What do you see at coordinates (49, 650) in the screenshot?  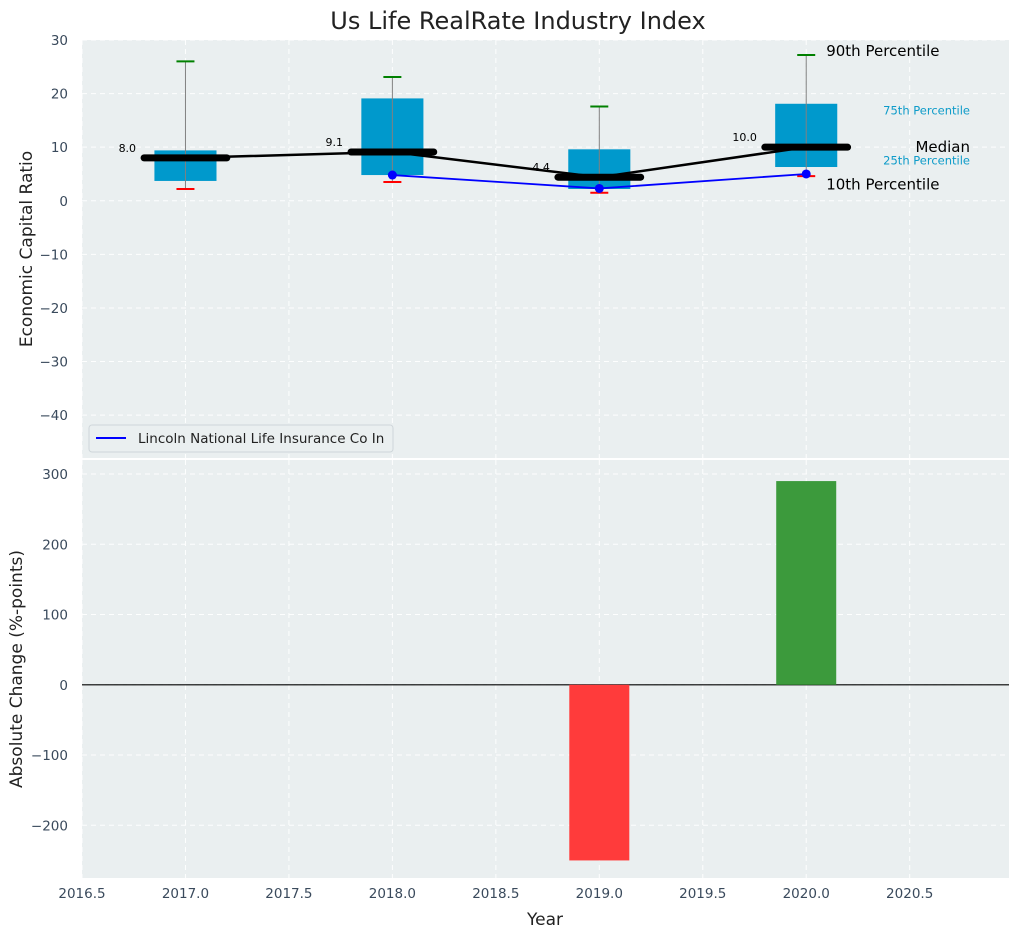 I see `bottom-y-ticks: 300 200 100 0 −100 −200` at bounding box center [49, 650].